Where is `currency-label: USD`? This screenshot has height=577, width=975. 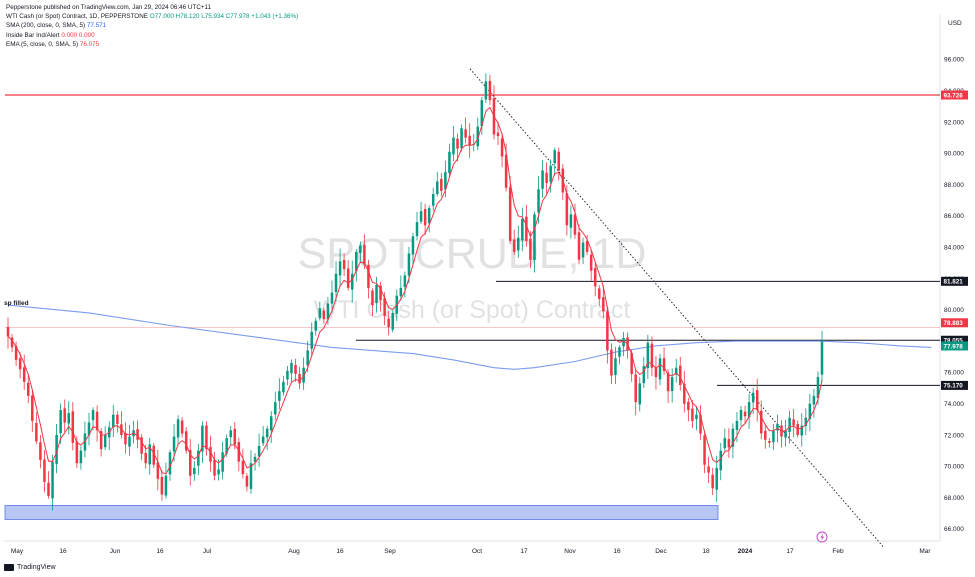 currency-label: USD is located at coordinates (955, 23).